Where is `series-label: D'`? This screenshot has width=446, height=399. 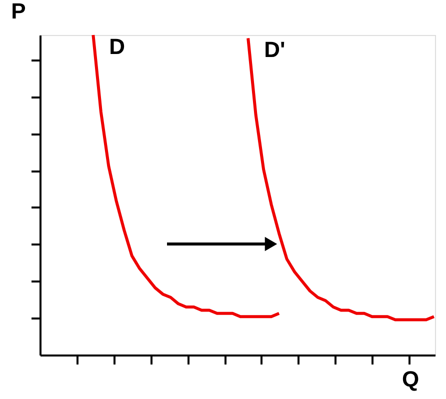 series-label: D' is located at coordinates (275, 49).